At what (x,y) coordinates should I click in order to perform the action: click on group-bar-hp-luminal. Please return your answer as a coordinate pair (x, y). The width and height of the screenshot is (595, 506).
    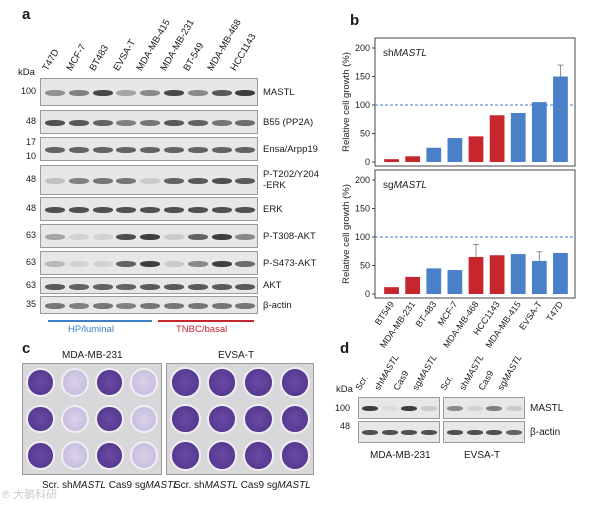
    Looking at the image, I should click on (100, 321).